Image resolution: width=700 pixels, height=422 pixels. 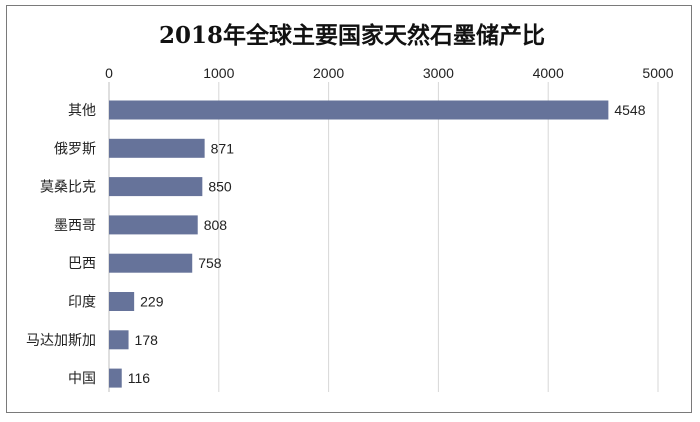 What do you see at coordinates (82, 264) in the screenshot?
I see `category-label: 巴西` at bounding box center [82, 264].